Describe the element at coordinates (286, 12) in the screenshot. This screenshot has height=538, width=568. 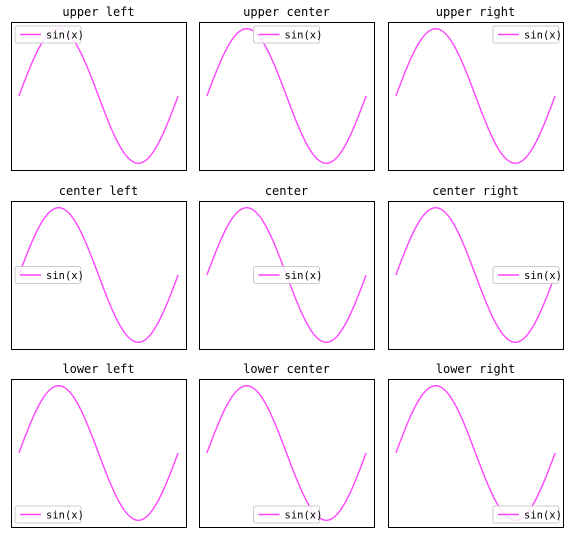
I see `subplot-title: upper center` at that location.